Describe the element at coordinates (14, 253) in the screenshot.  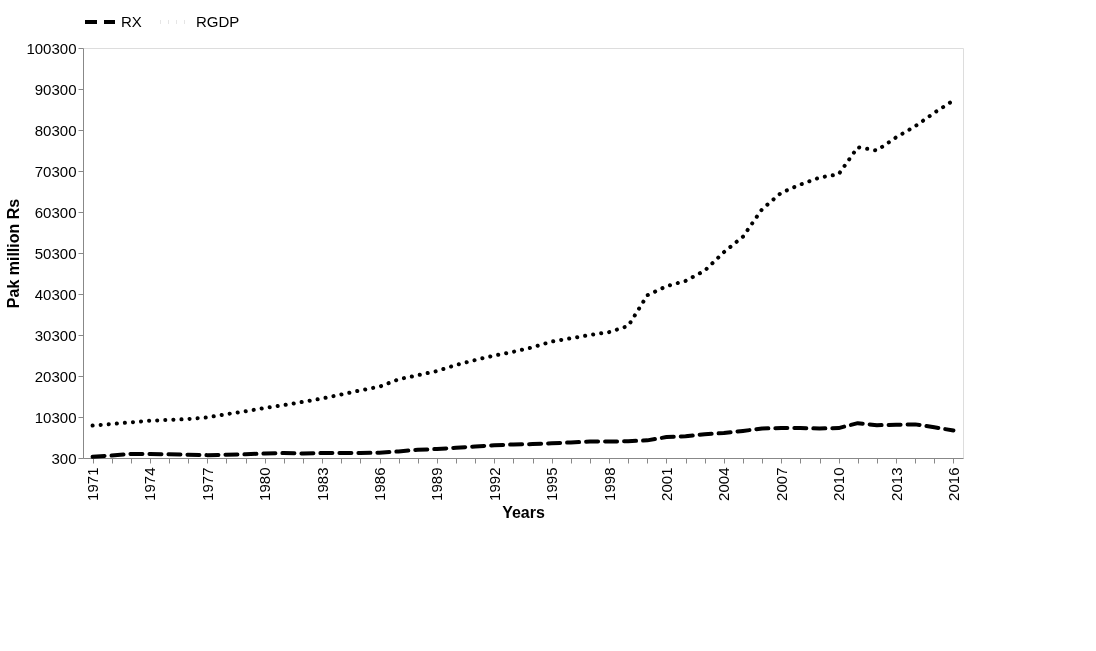
I see `y-axis-title: Pak million Rs` at that location.